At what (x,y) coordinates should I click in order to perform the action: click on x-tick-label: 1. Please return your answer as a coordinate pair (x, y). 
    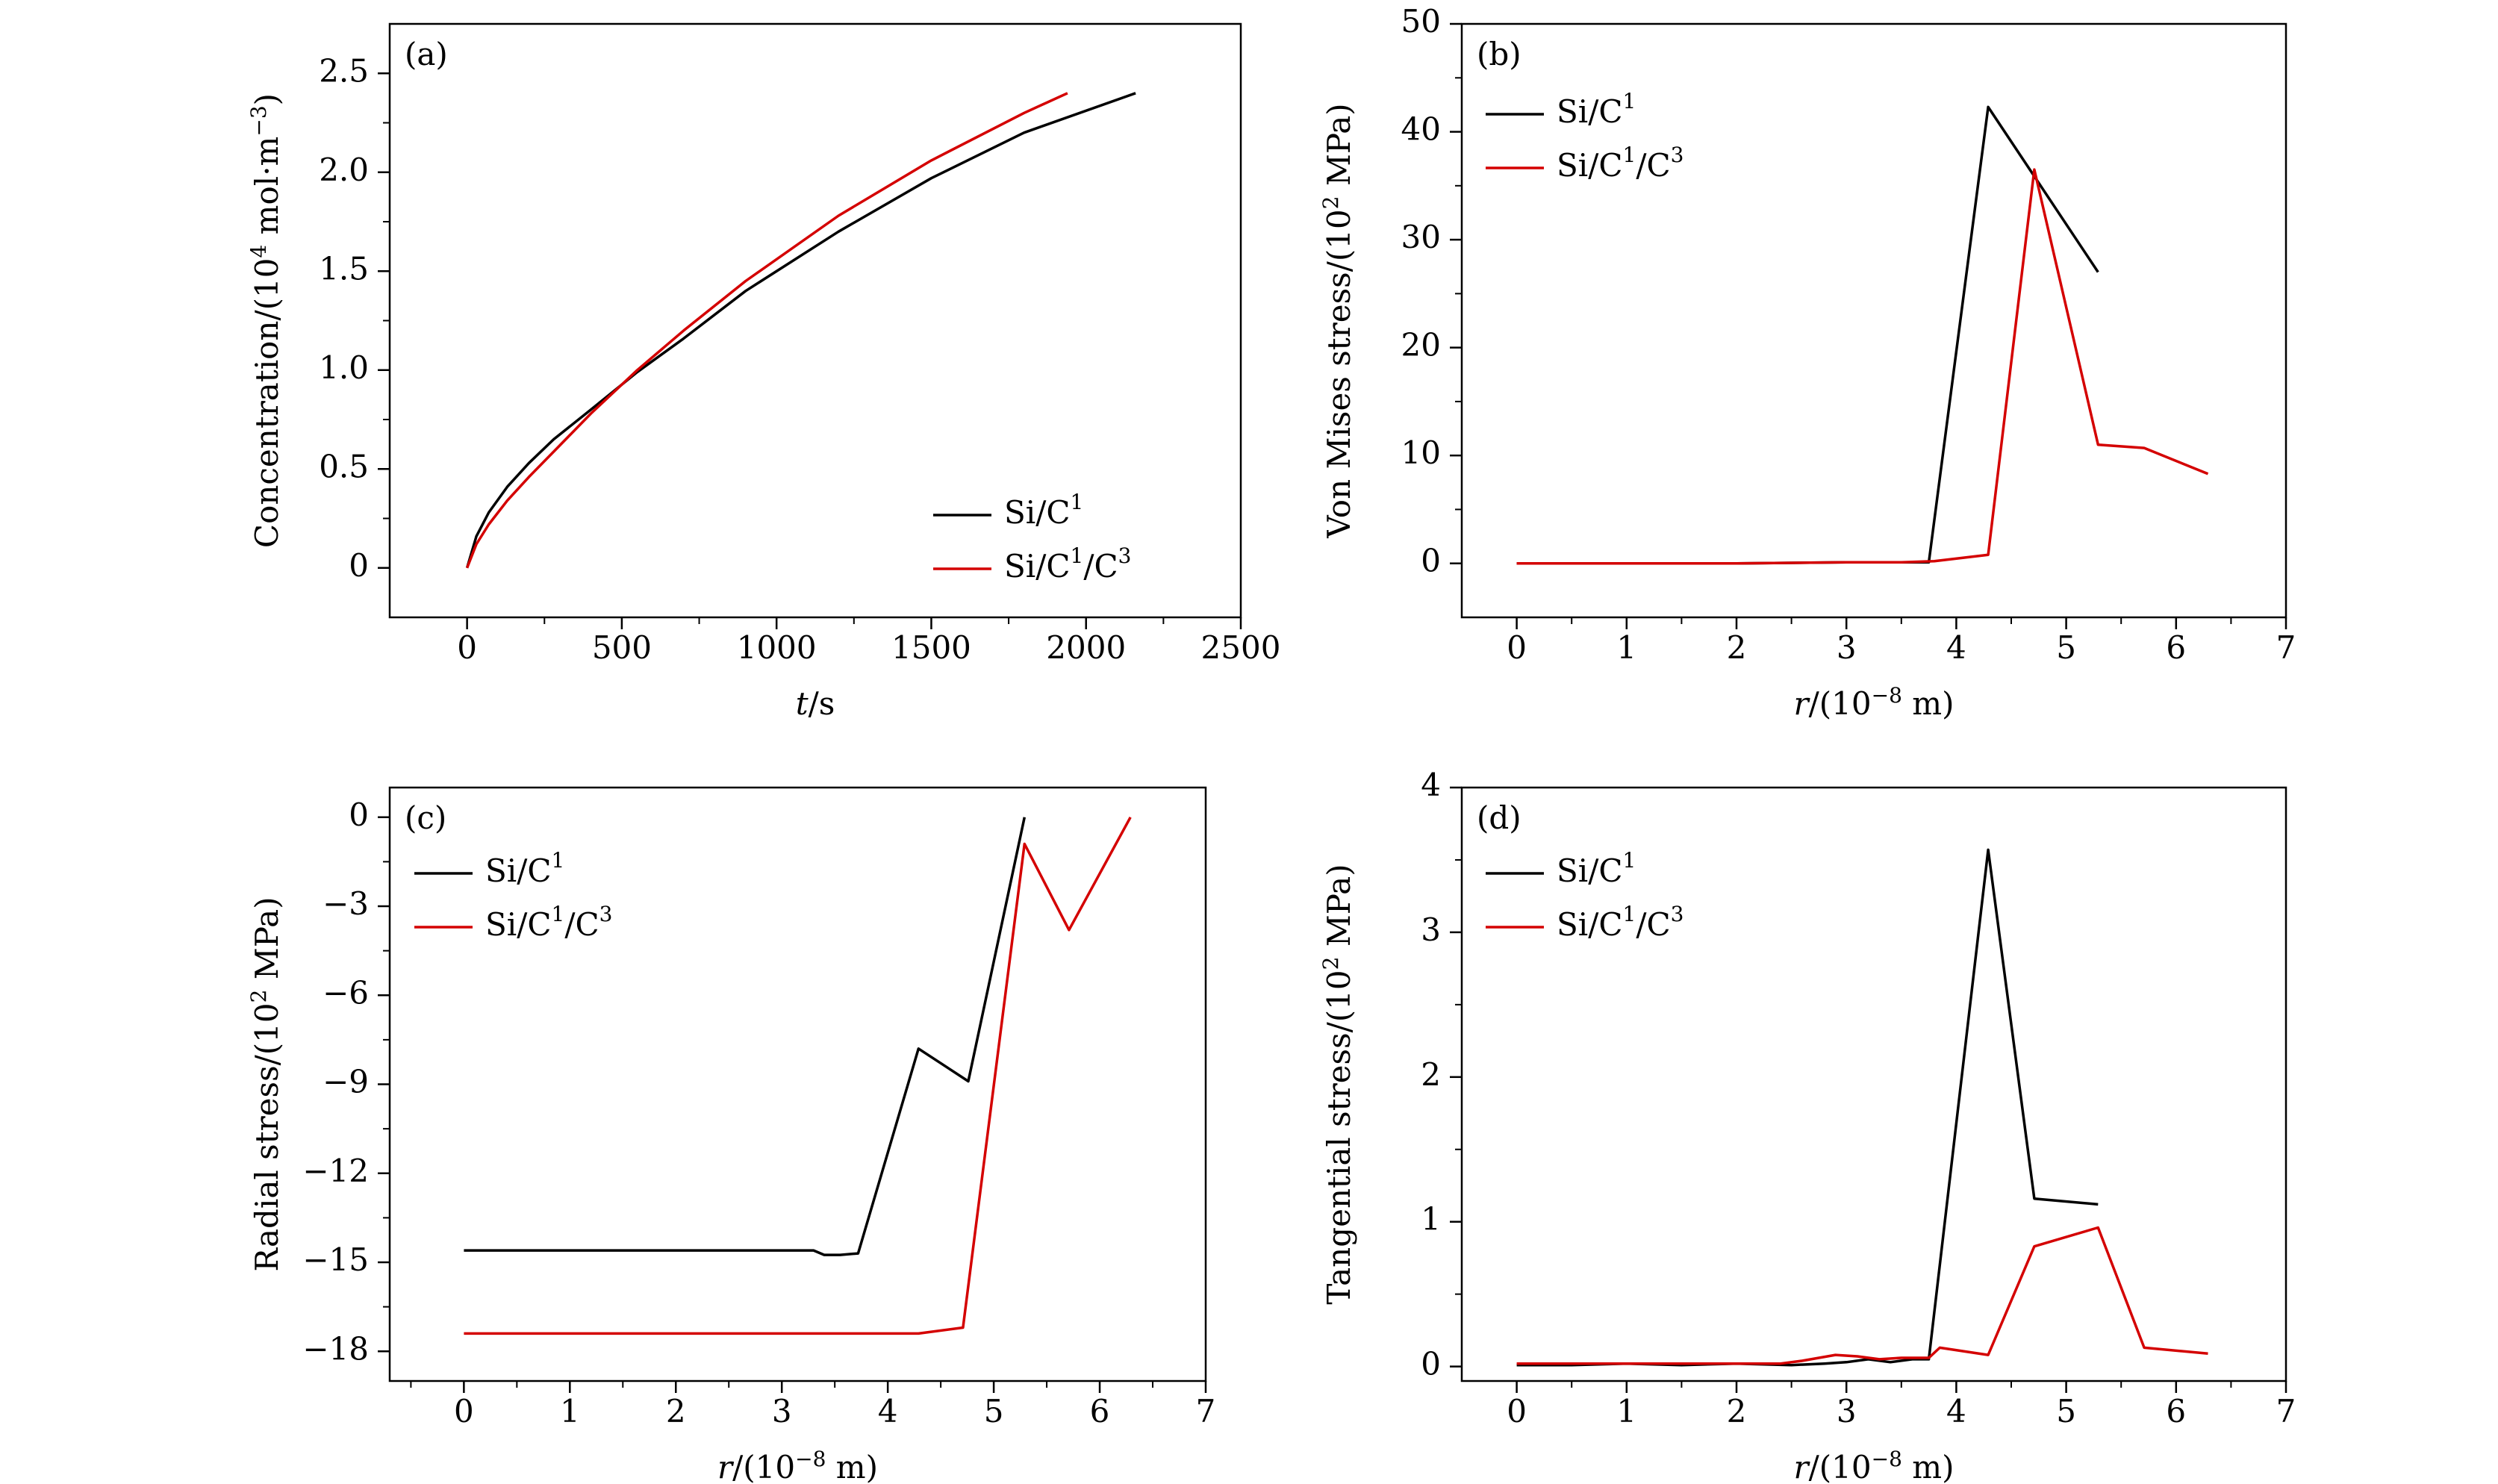
    Looking at the image, I should click on (1626, 647).